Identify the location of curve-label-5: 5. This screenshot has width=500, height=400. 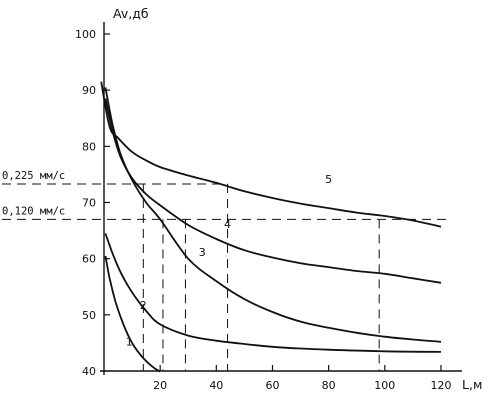
(328, 179).